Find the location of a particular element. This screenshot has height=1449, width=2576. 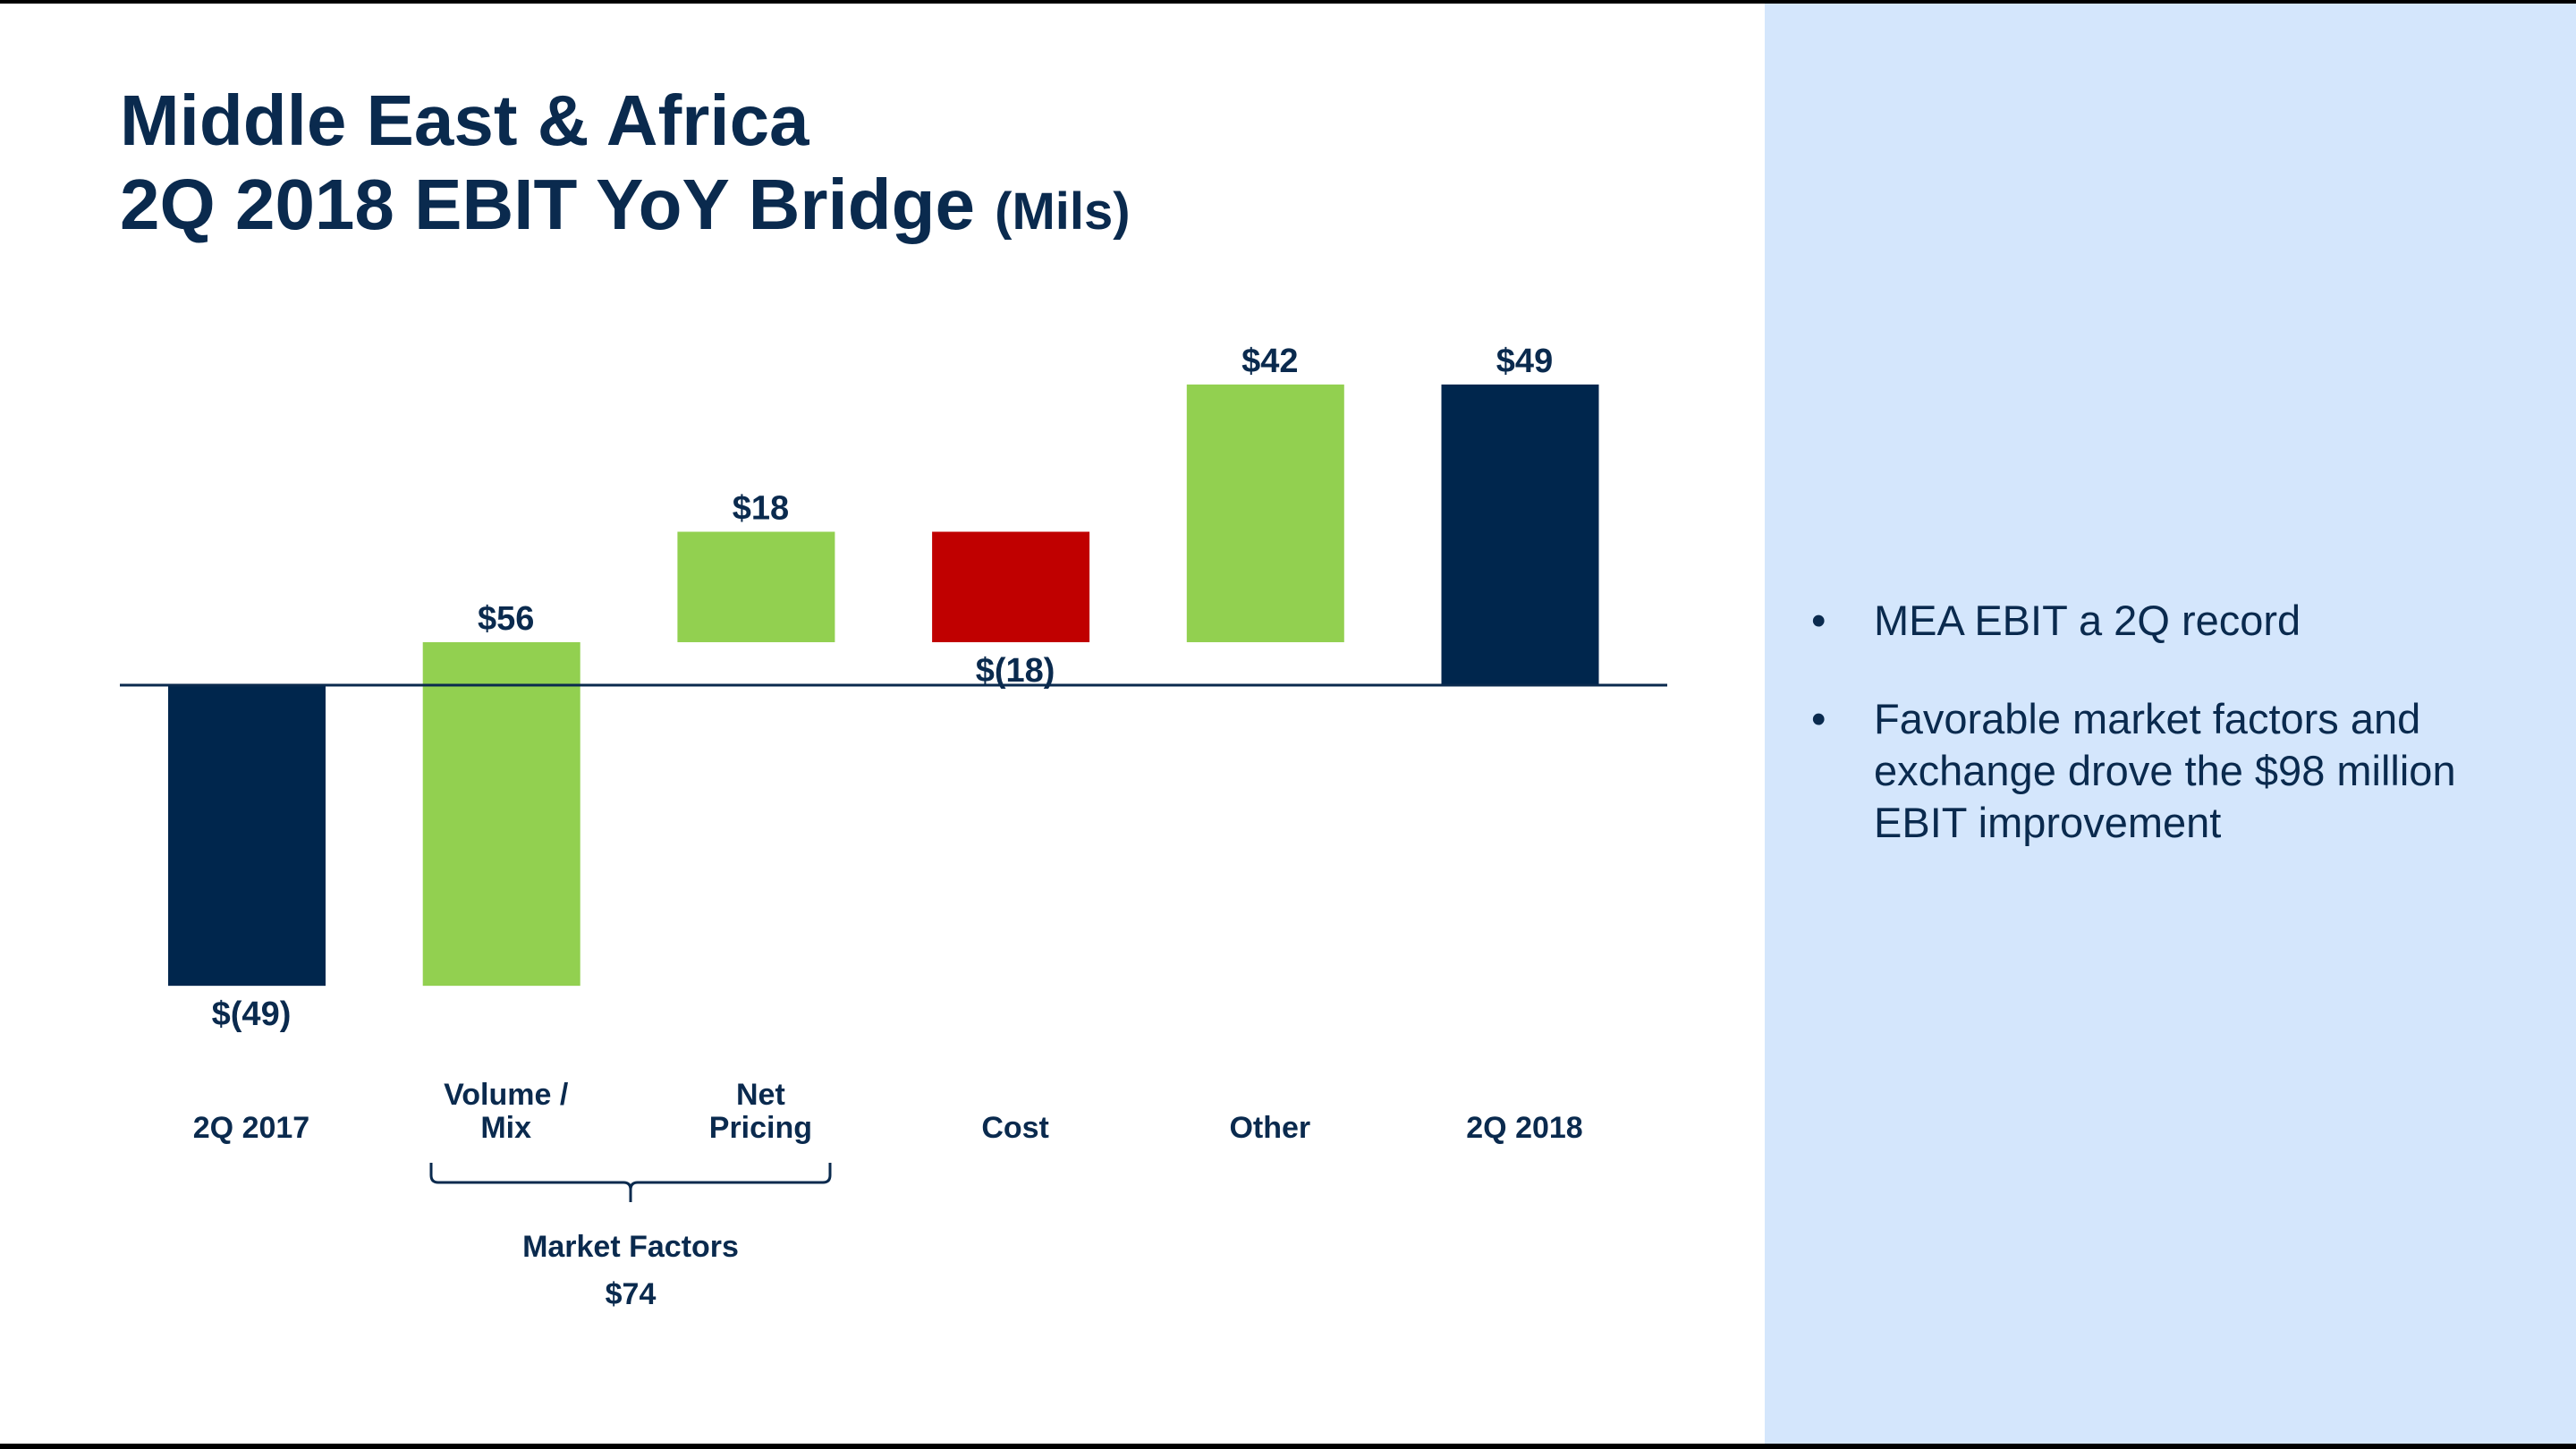

category-label: 2Q 2018 is located at coordinates (1524, 1128).